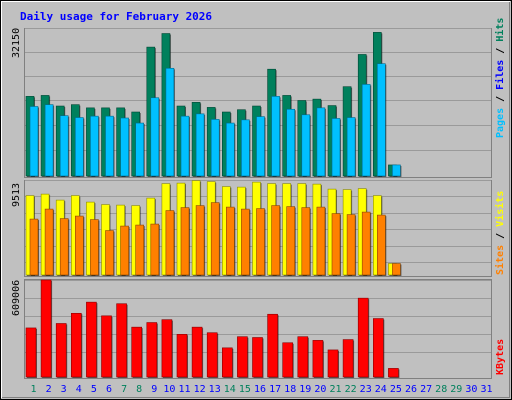 The image size is (512, 400). What do you see at coordinates (305, 389) in the screenshot?
I see `day-label: 19` at bounding box center [305, 389].